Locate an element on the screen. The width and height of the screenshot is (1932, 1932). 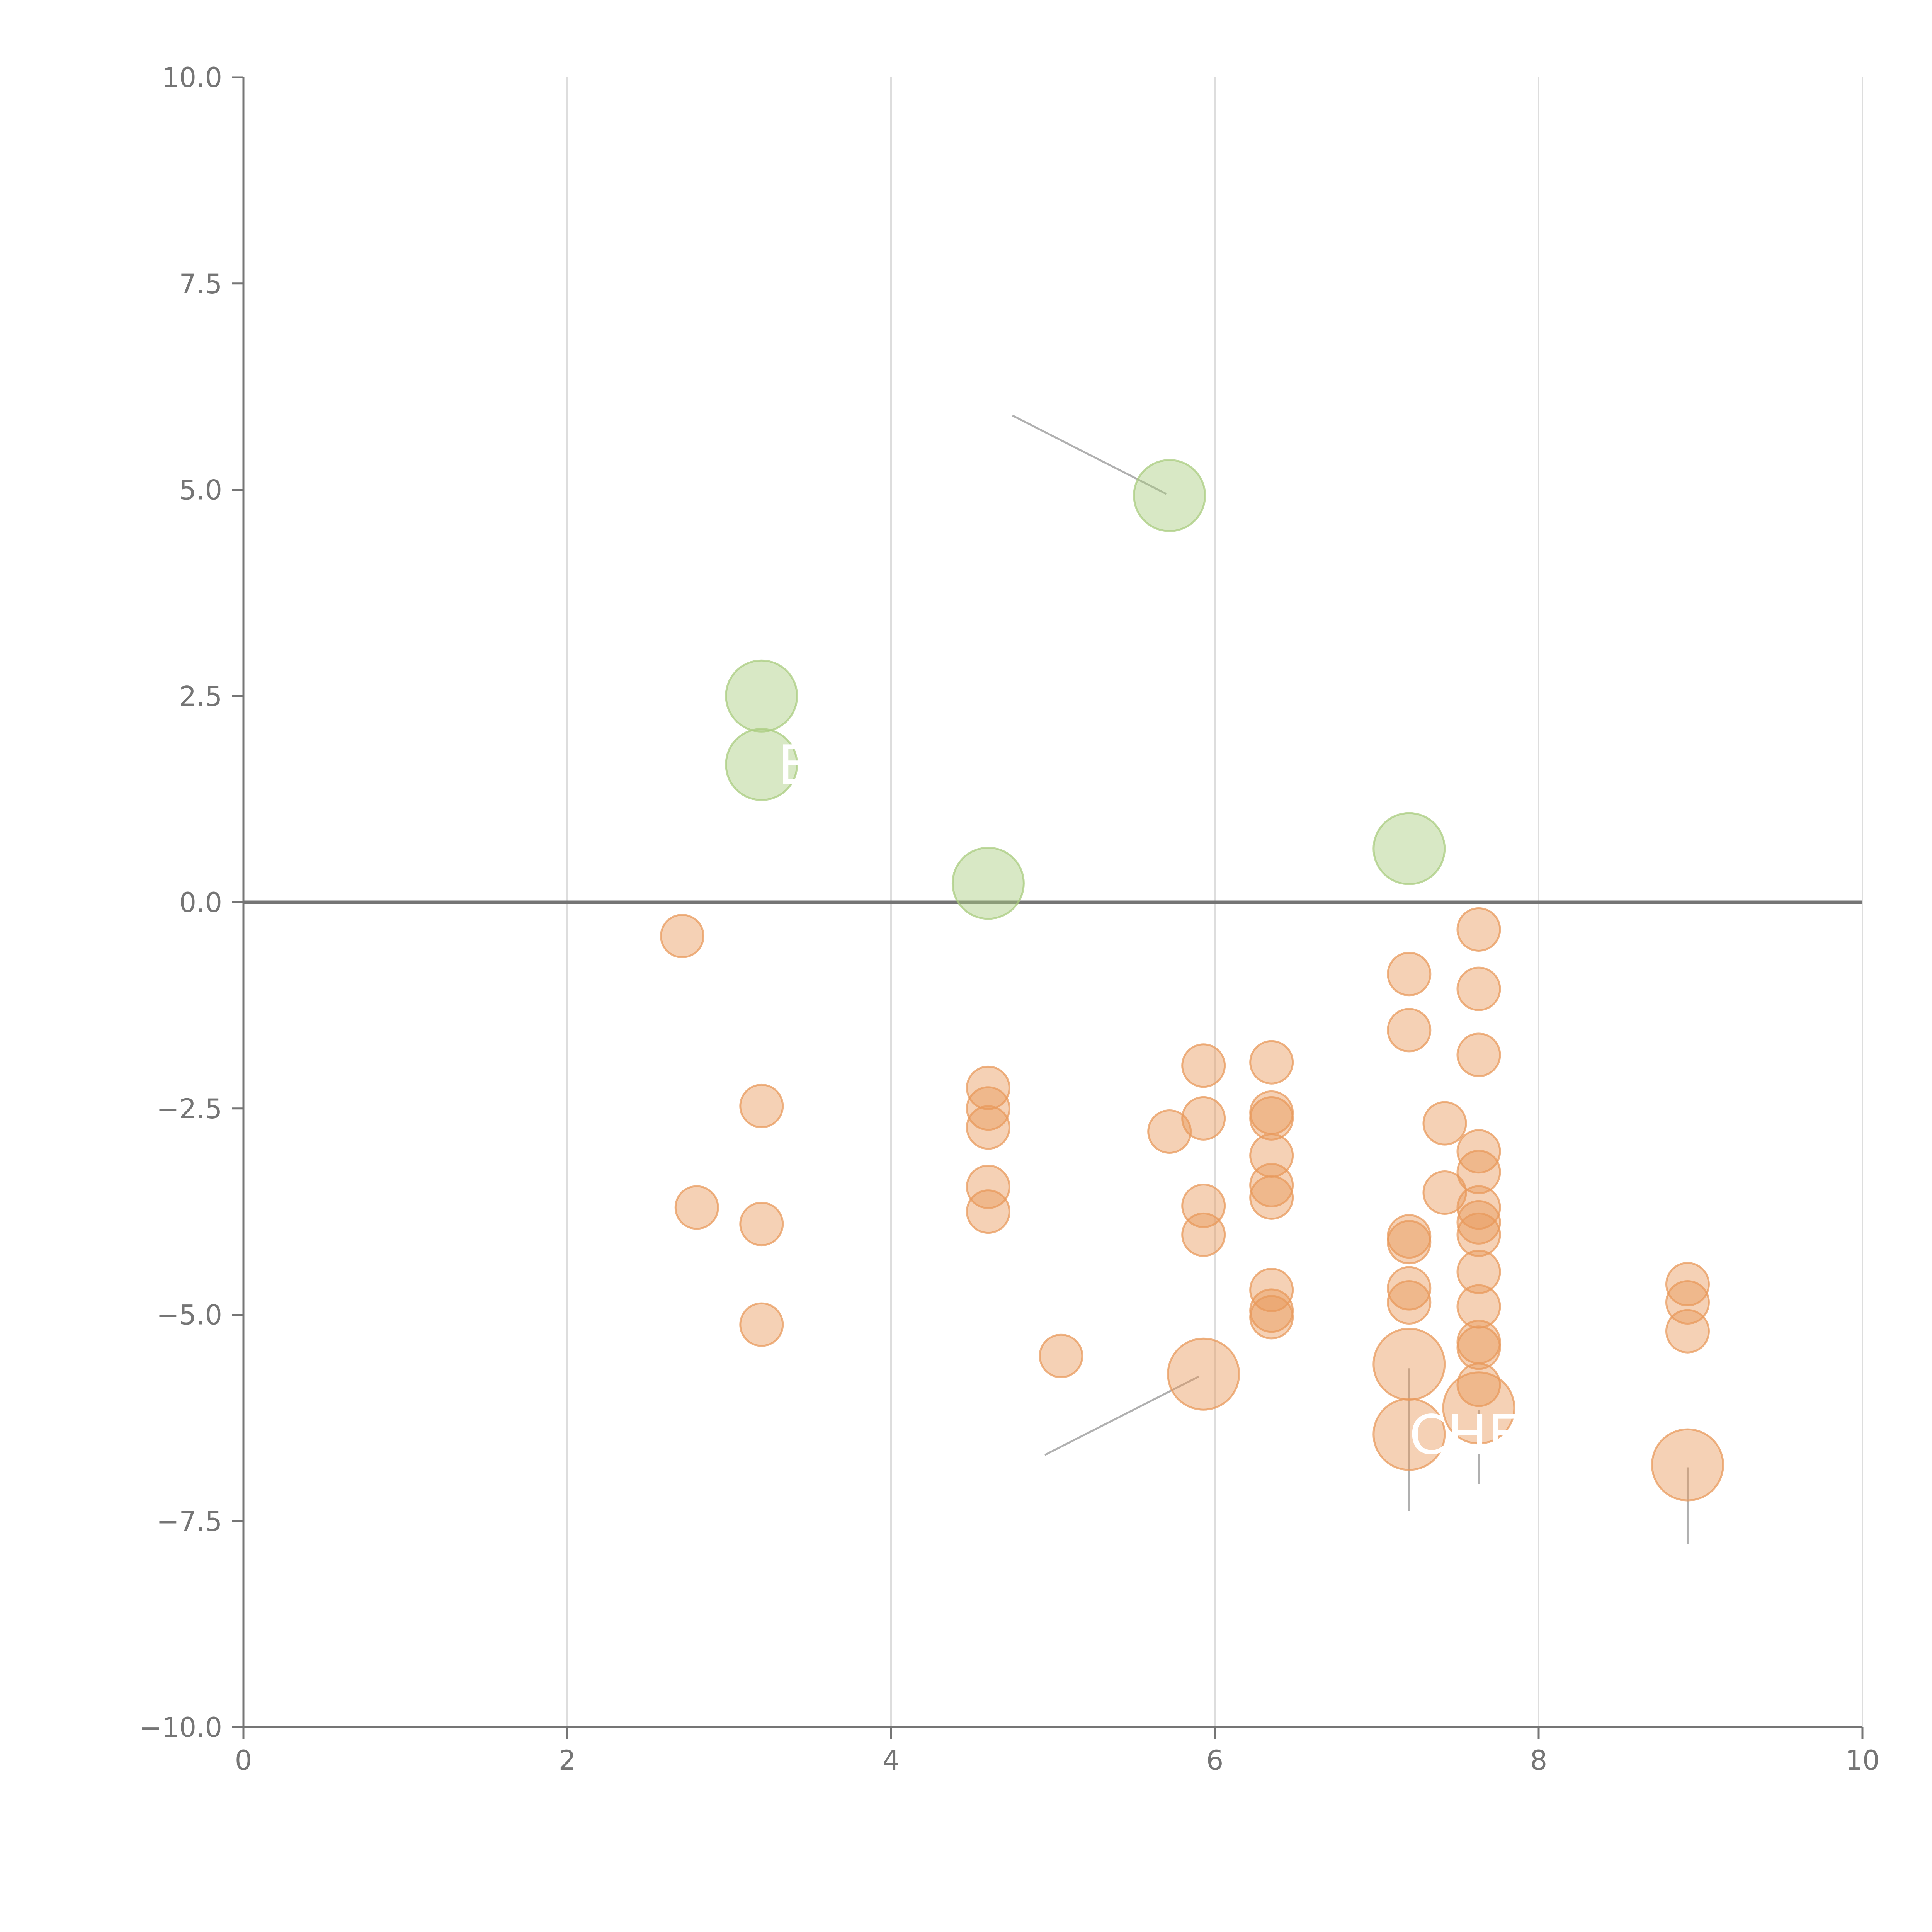
annotation-label: CHE is located at coordinates (1466, 1435).